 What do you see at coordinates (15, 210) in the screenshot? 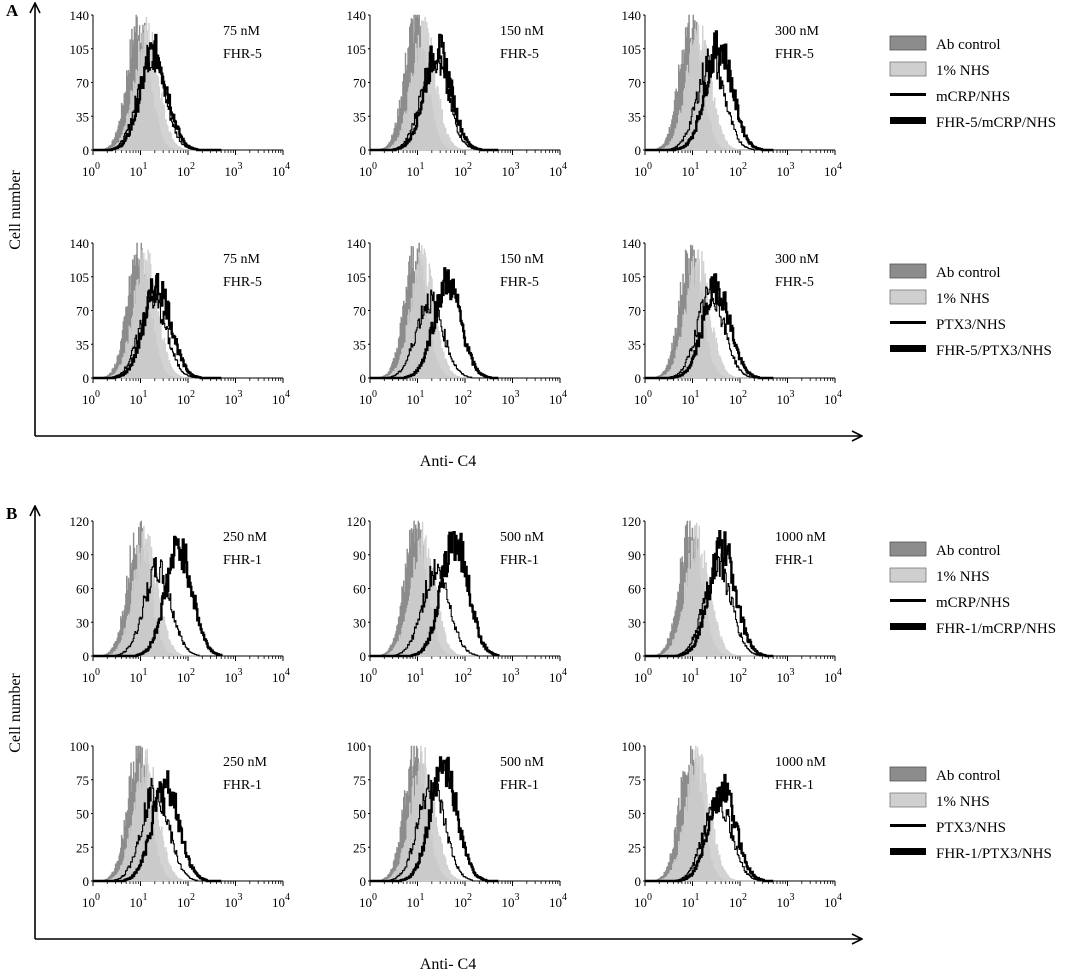
I see `y-axis-title: Cell number` at bounding box center [15, 210].